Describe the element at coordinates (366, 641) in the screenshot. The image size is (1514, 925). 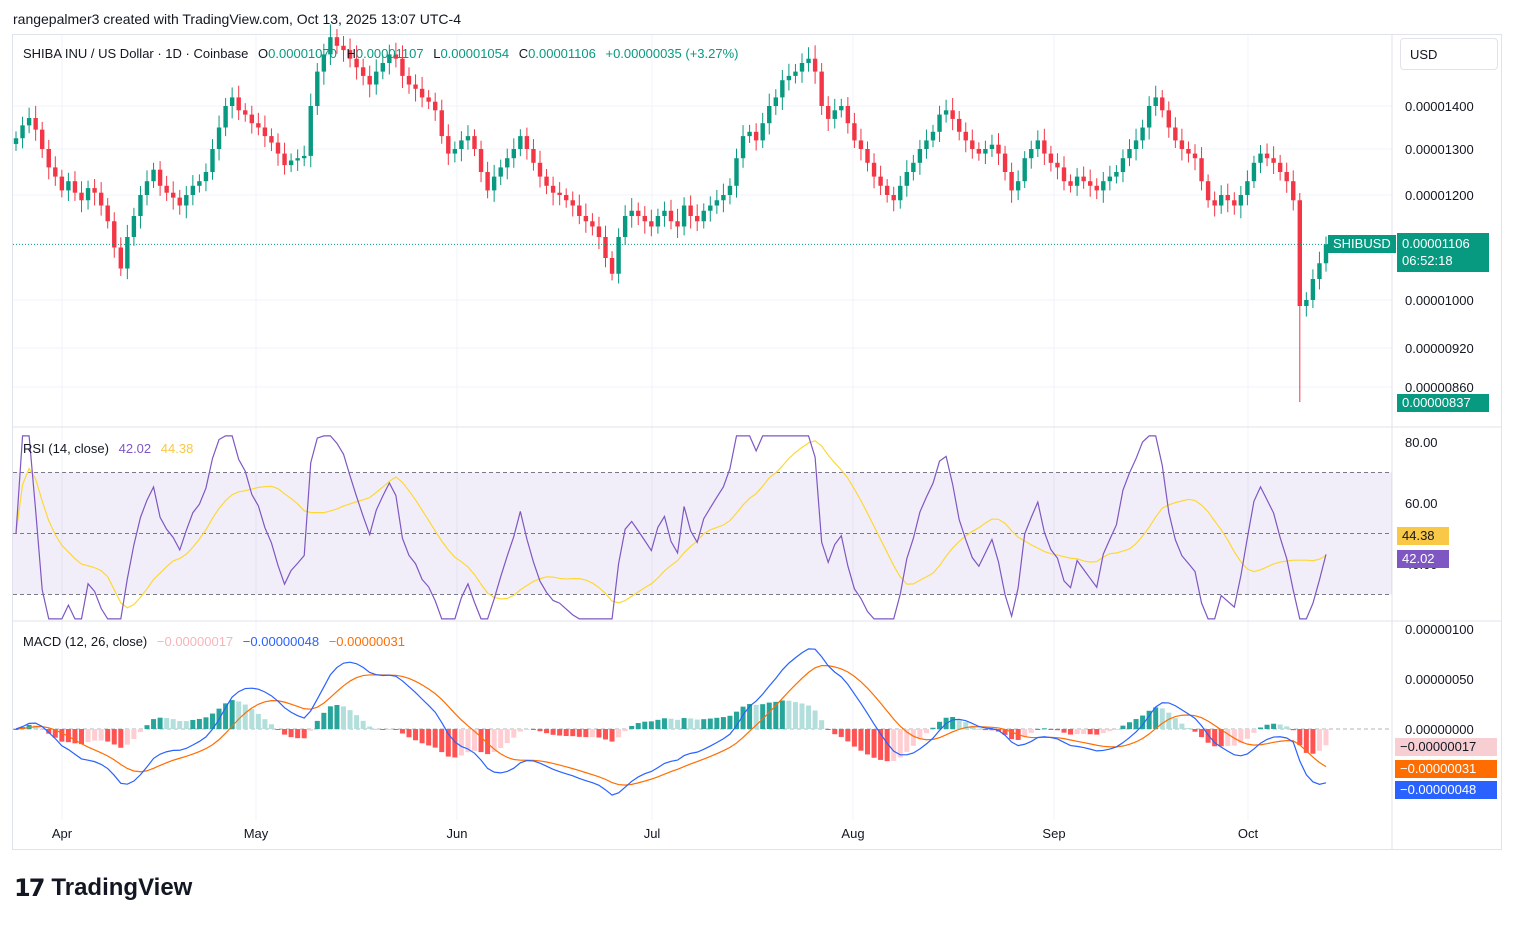
I see `macd-signal-value: −0.00000031` at that location.